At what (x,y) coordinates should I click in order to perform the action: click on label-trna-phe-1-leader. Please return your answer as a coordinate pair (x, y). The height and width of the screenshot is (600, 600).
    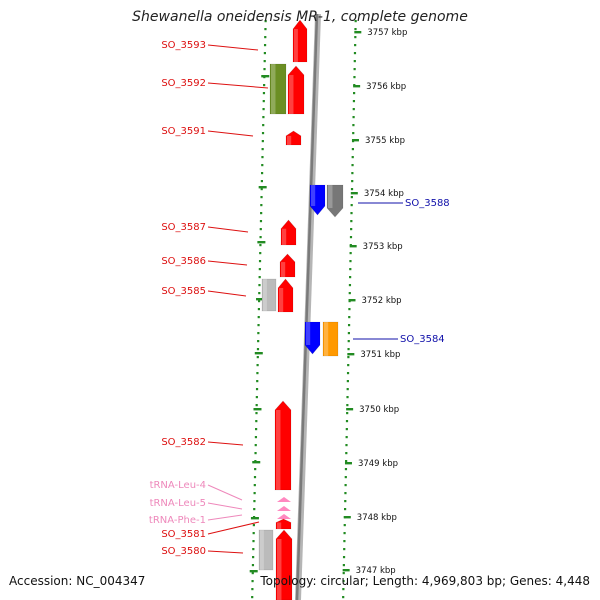
    Looking at the image, I should click on (225, 517).